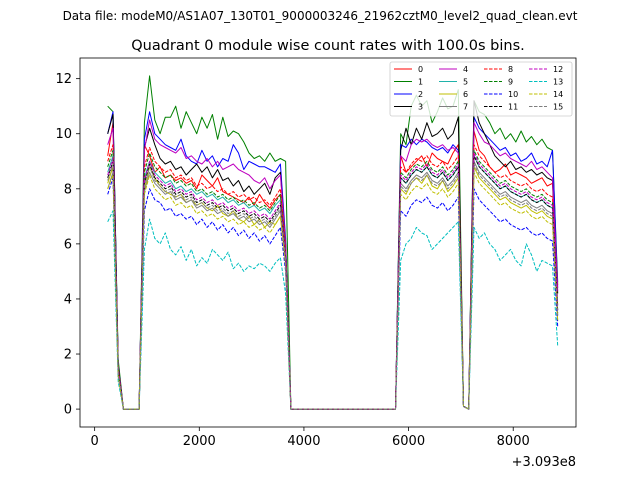  What do you see at coordinates (558, 107) in the screenshot?
I see `legend-label-15: 15` at bounding box center [558, 107].